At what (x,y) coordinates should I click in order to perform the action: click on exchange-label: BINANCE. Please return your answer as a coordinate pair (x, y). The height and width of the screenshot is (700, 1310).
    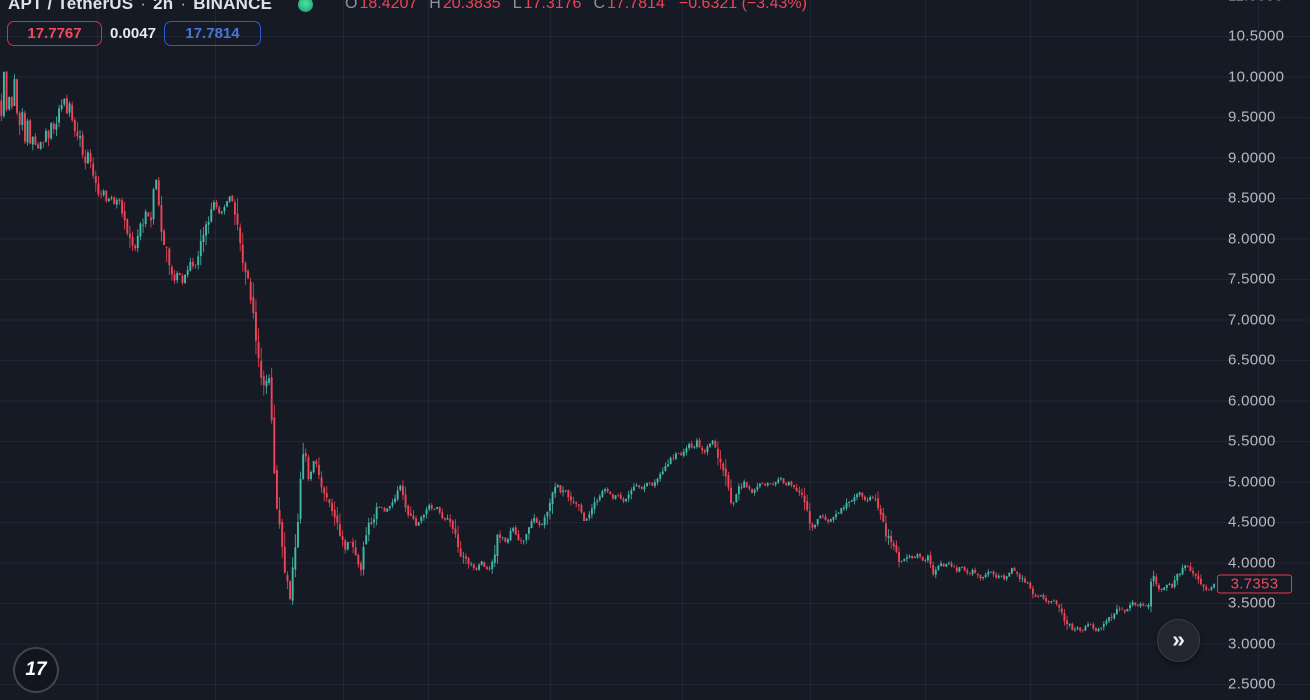
    Looking at the image, I should click on (233, 6).